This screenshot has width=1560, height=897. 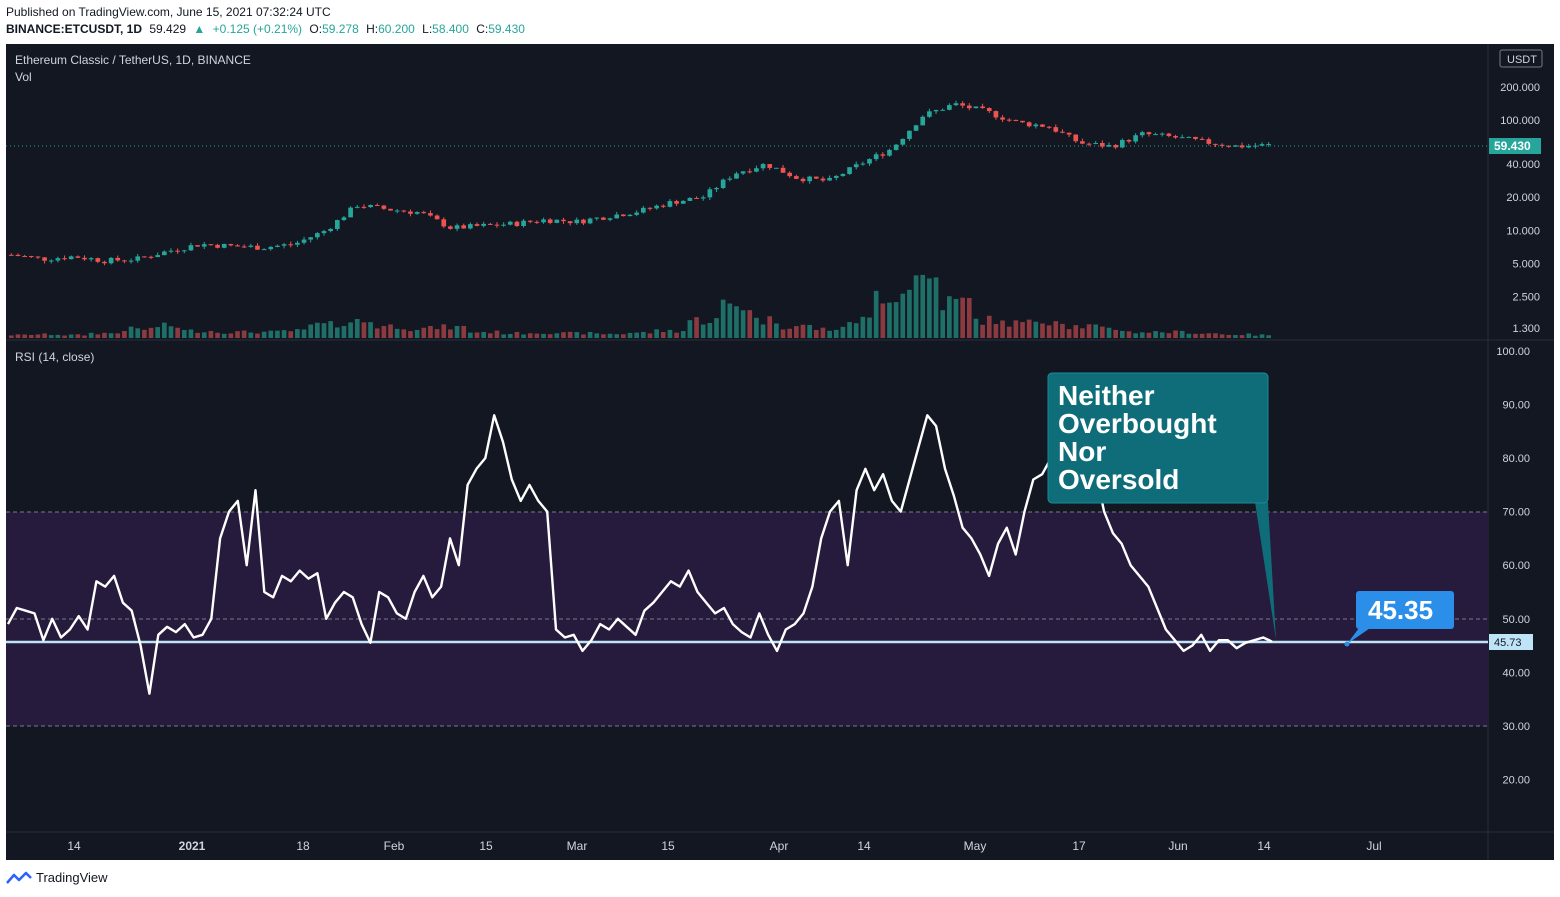 I want to click on price-axis-tick: 20.000, so click(x=1523, y=198).